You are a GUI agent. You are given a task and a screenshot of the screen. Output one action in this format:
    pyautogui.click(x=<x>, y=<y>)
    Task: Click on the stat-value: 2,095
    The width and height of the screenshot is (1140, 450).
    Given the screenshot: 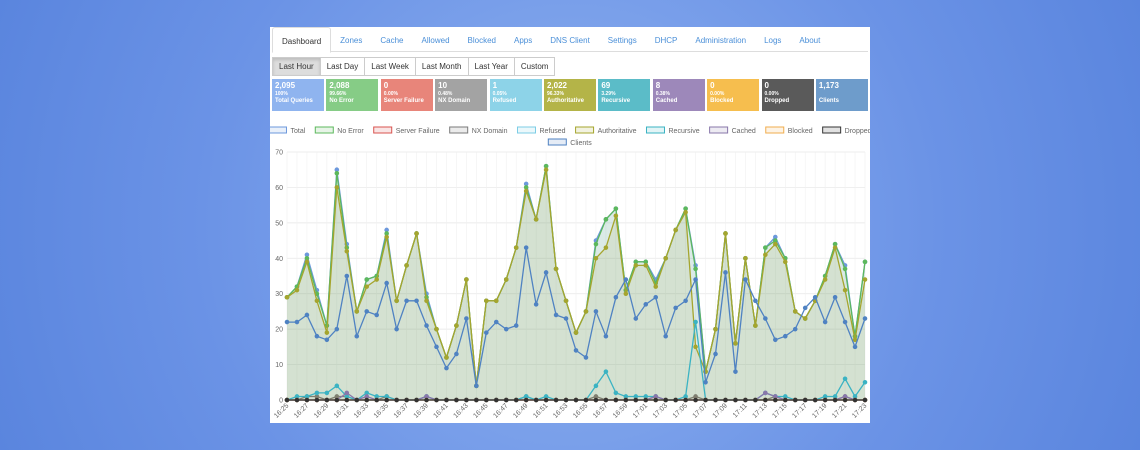 What is the action you would take?
    pyautogui.click(x=285, y=85)
    